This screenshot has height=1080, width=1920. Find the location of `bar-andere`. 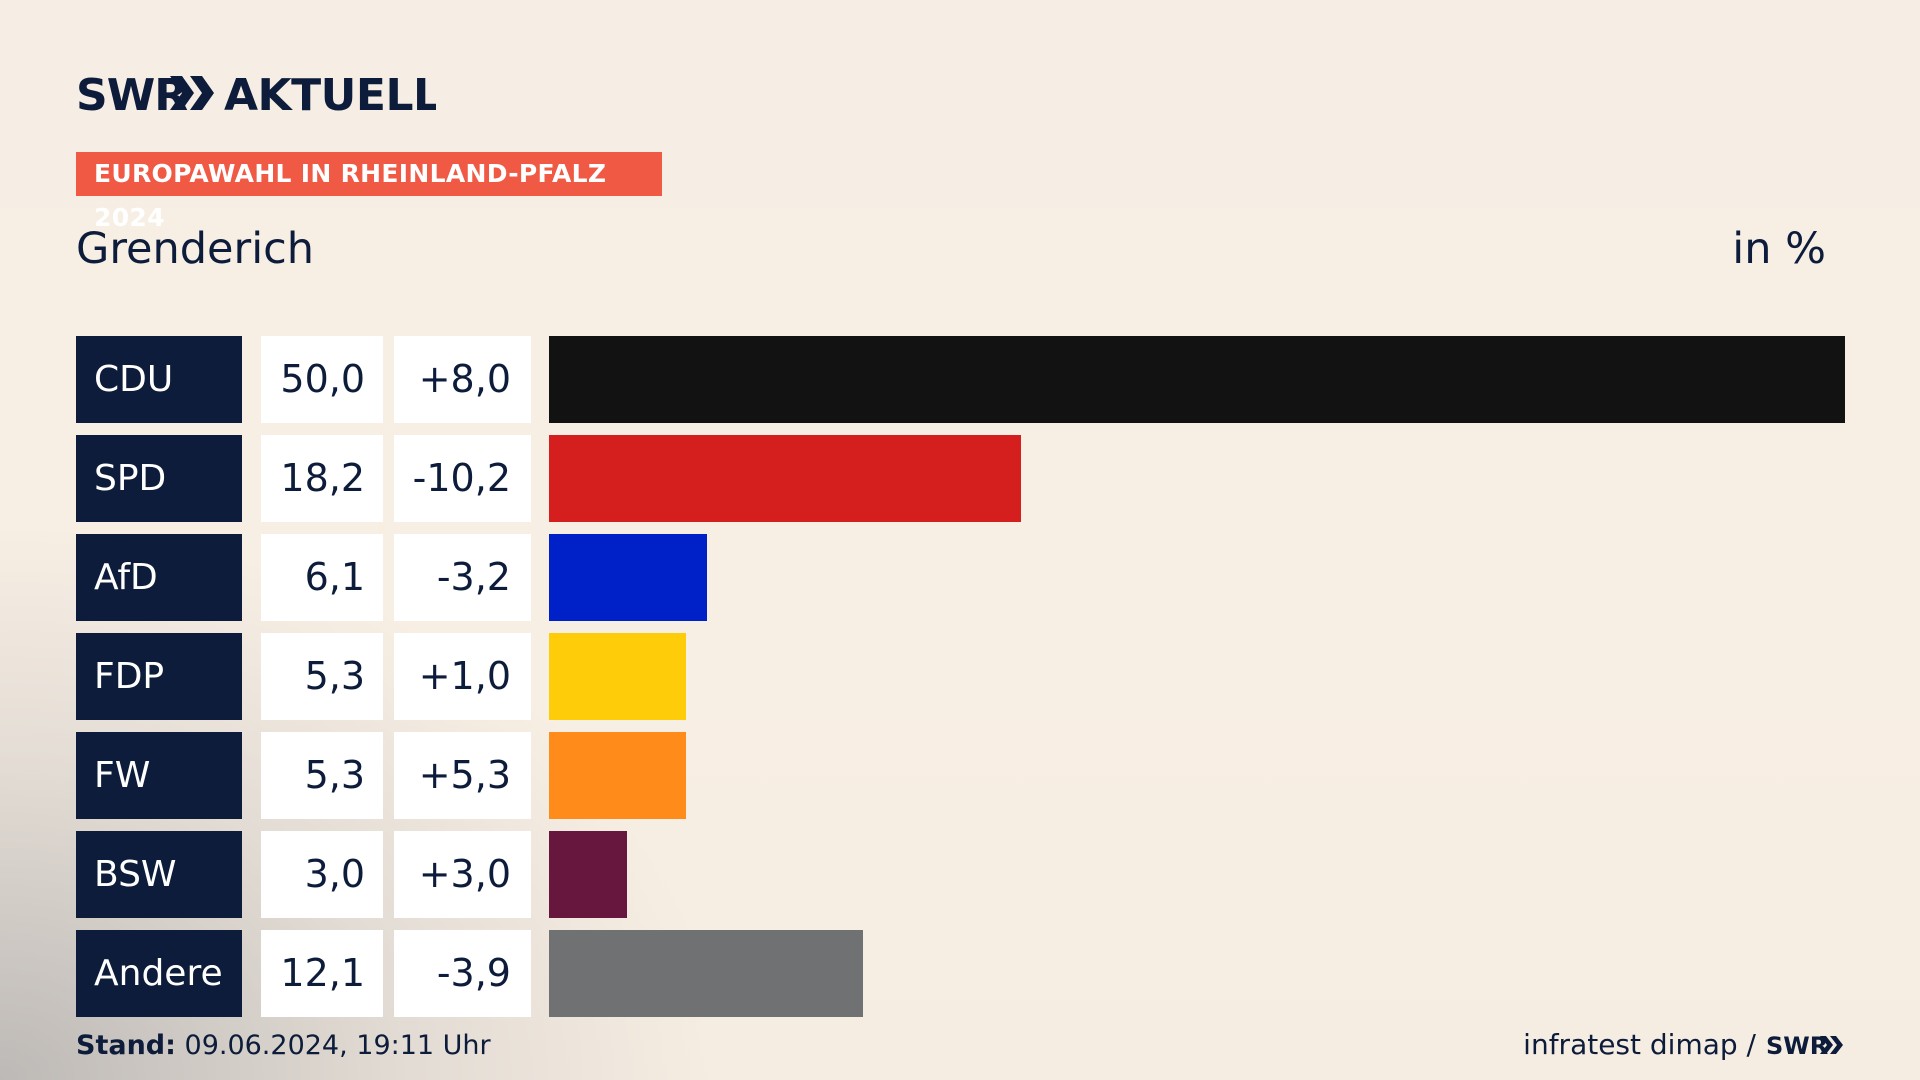

bar-andere is located at coordinates (706, 973).